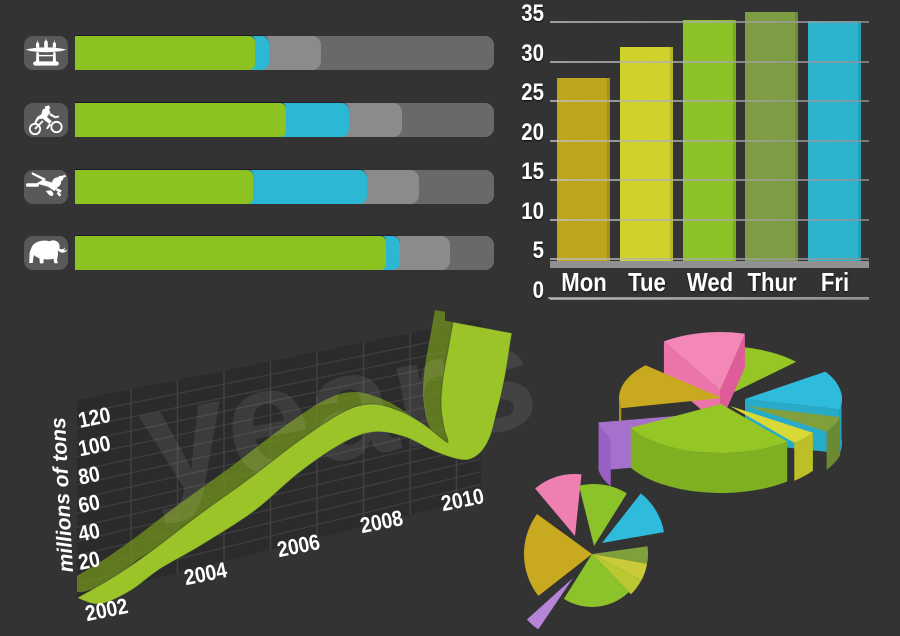 This screenshot has width=900, height=636. Describe the element at coordinates (89, 533) in the screenshot. I see `svg-text: 40` at that location.